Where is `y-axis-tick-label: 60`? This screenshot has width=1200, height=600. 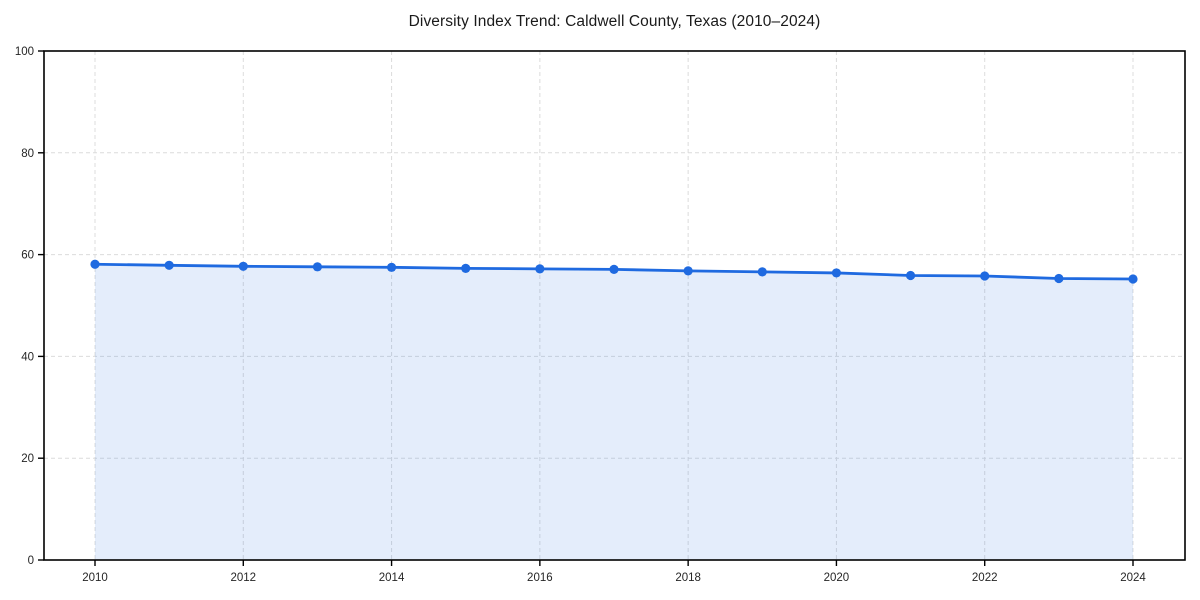
y-axis-tick-label: 60 is located at coordinates (27, 256).